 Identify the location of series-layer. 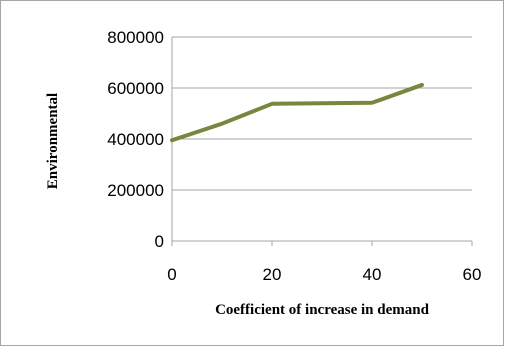
(297, 112).